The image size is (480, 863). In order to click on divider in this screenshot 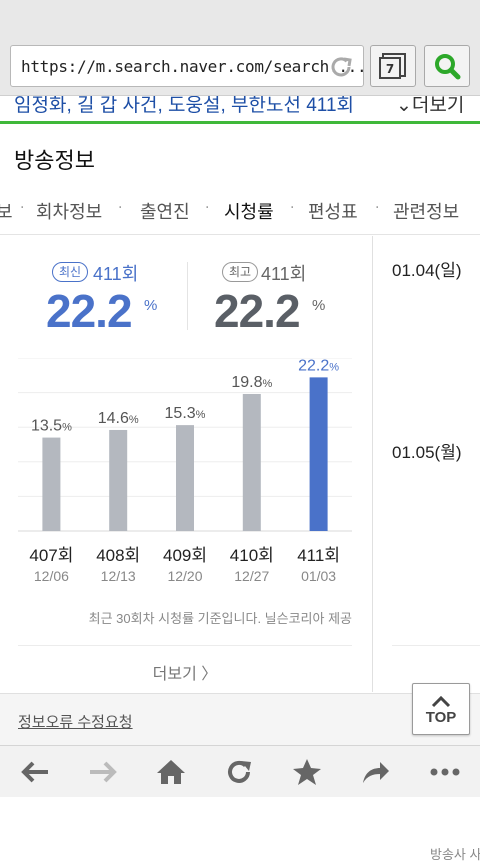, I will do `click(436, 645)`.